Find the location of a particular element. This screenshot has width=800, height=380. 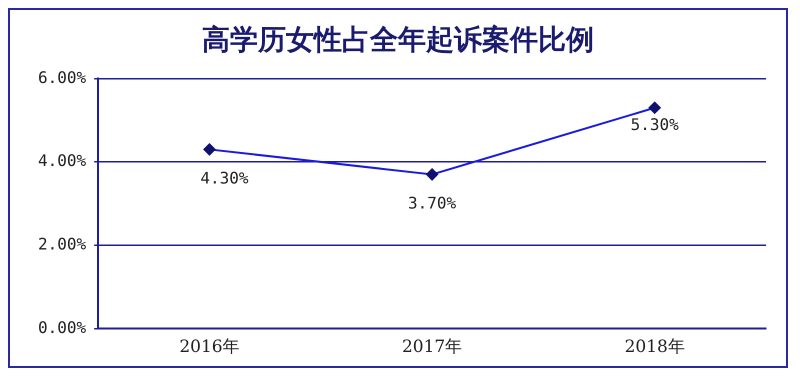

x-tick-label: 2018年 is located at coordinates (654, 347).